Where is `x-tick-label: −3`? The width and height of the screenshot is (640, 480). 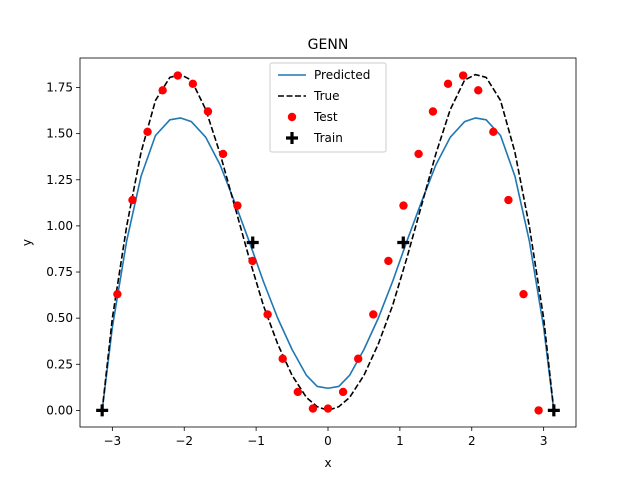
x-tick-label: −3 is located at coordinates (112, 441).